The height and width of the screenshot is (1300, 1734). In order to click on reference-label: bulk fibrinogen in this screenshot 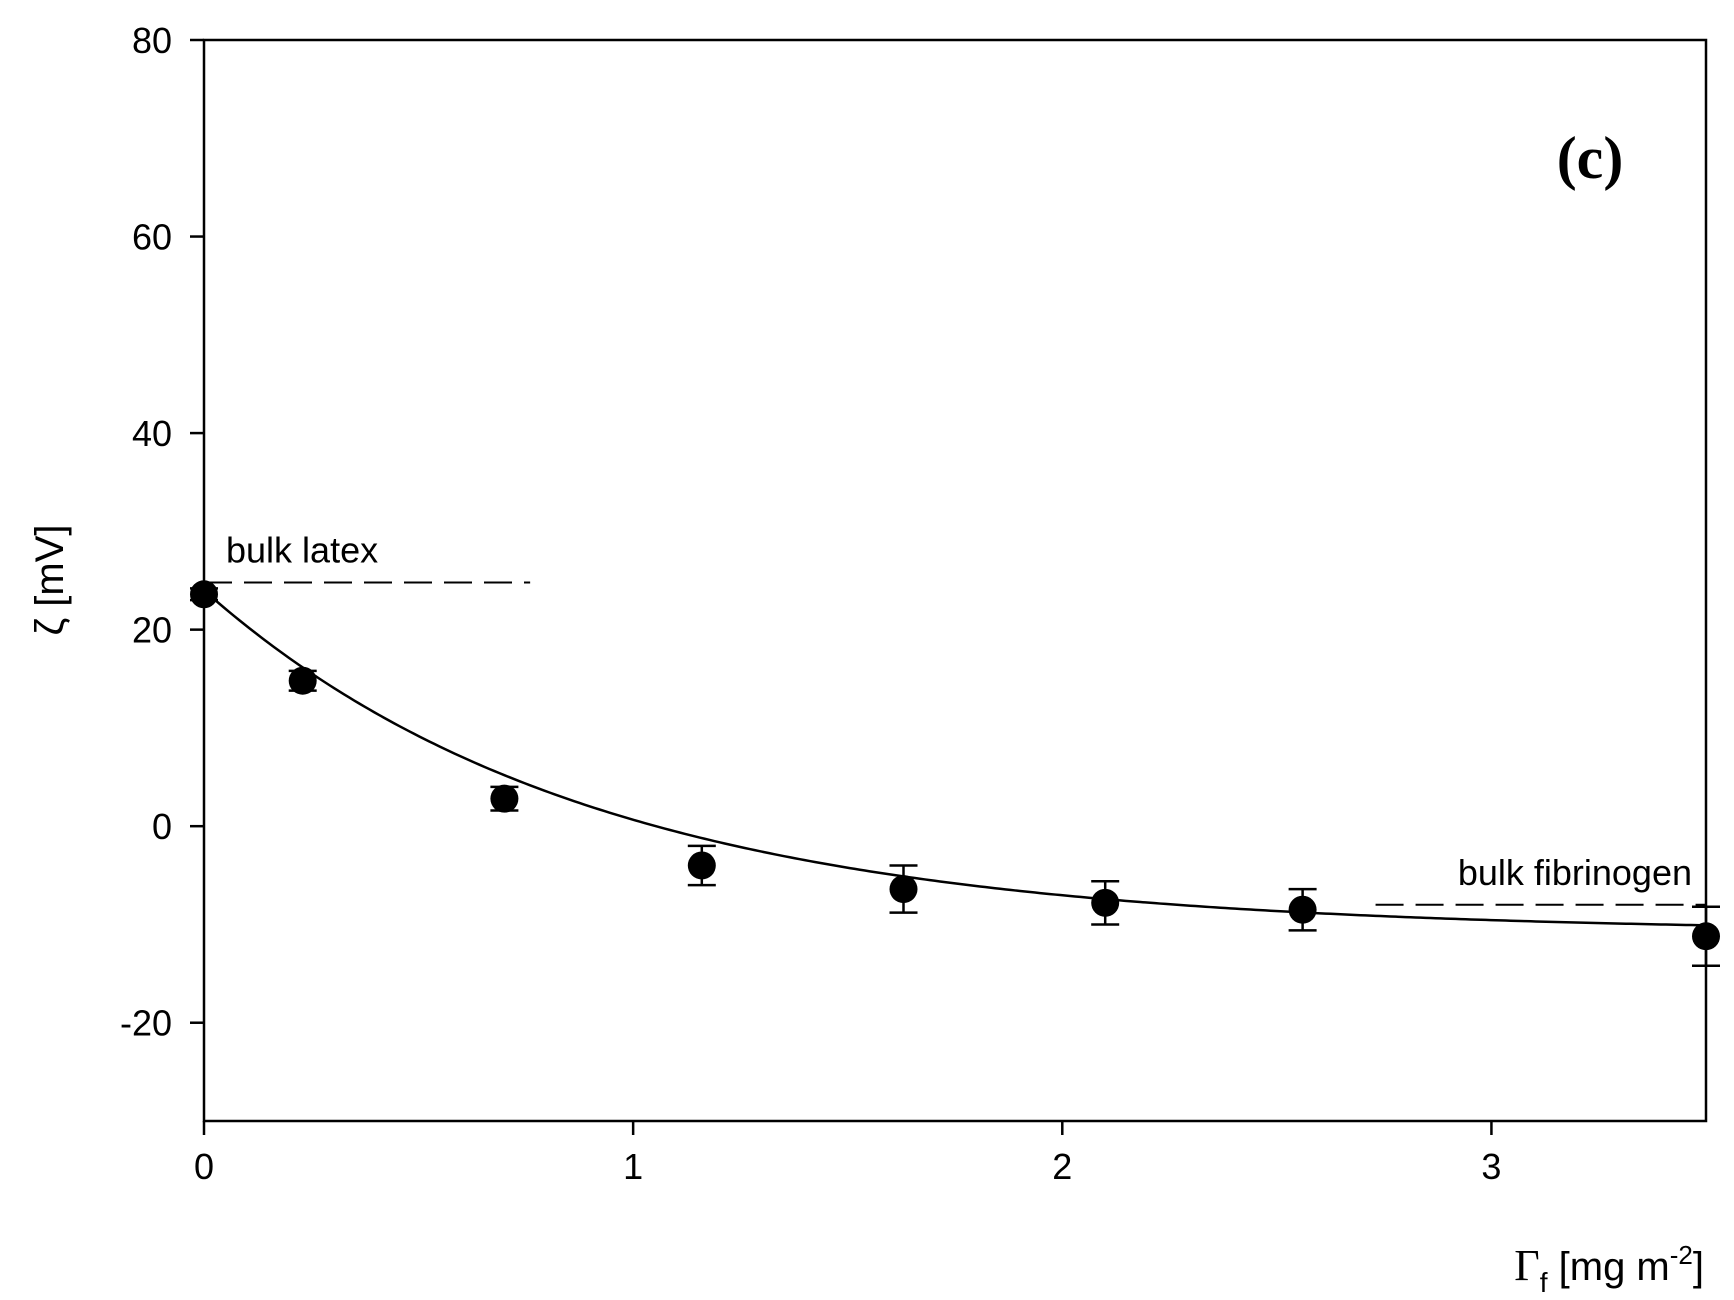, I will do `click(1575, 872)`.